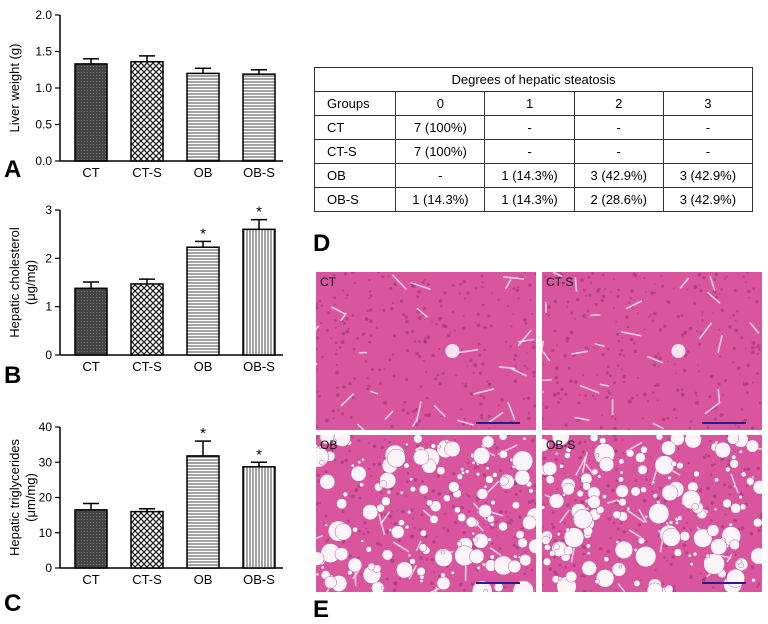 The height and width of the screenshot is (624, 768). What do you see at coordinates (707, 104) in the screenshot?
I see `table-header-cell: 3` at bounding box center [707, 104].